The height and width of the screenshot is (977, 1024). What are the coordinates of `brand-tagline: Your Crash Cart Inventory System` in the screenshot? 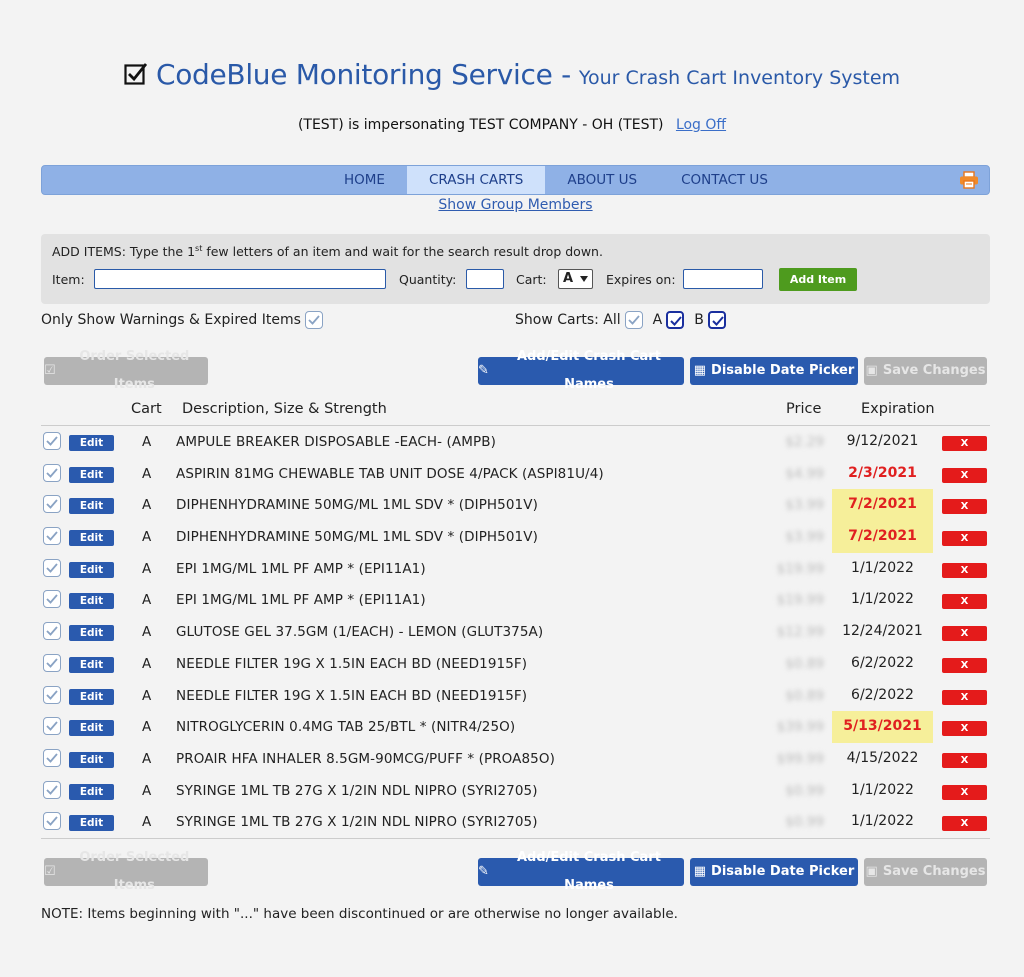 It's located at (739, 78).